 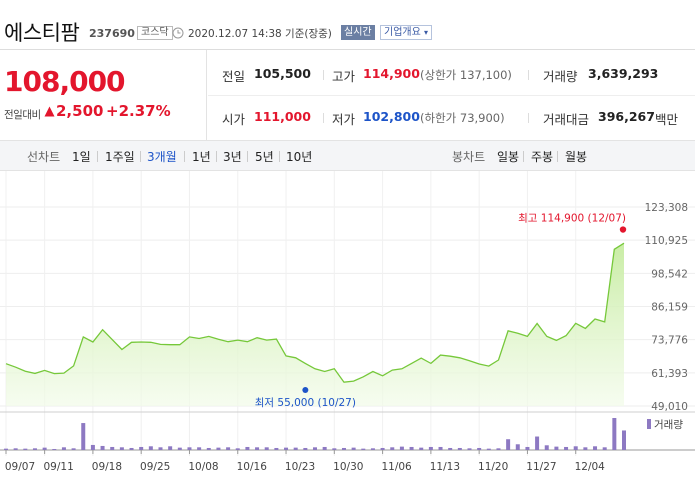 What do you see at coordinates (541, 467) in the screenshot?
I see `x-tick-label: 11/27` at bounding box center [541, 467].